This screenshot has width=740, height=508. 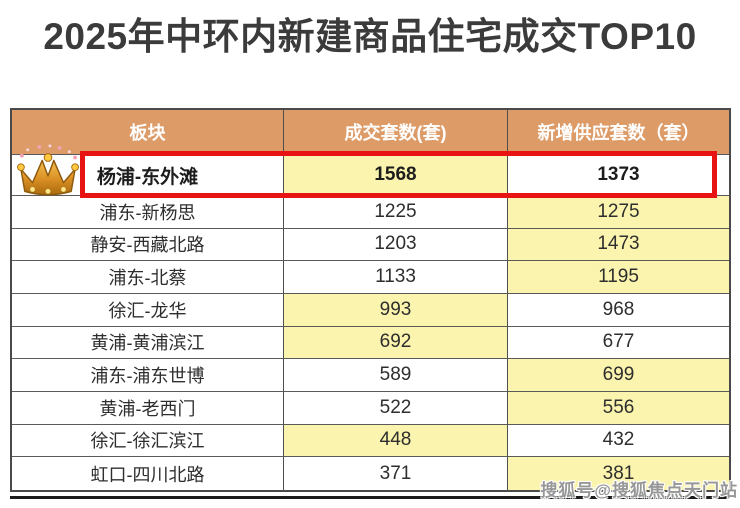 I want to click on block-cell: 浦东-新杨思, so click(x=148, y=212).